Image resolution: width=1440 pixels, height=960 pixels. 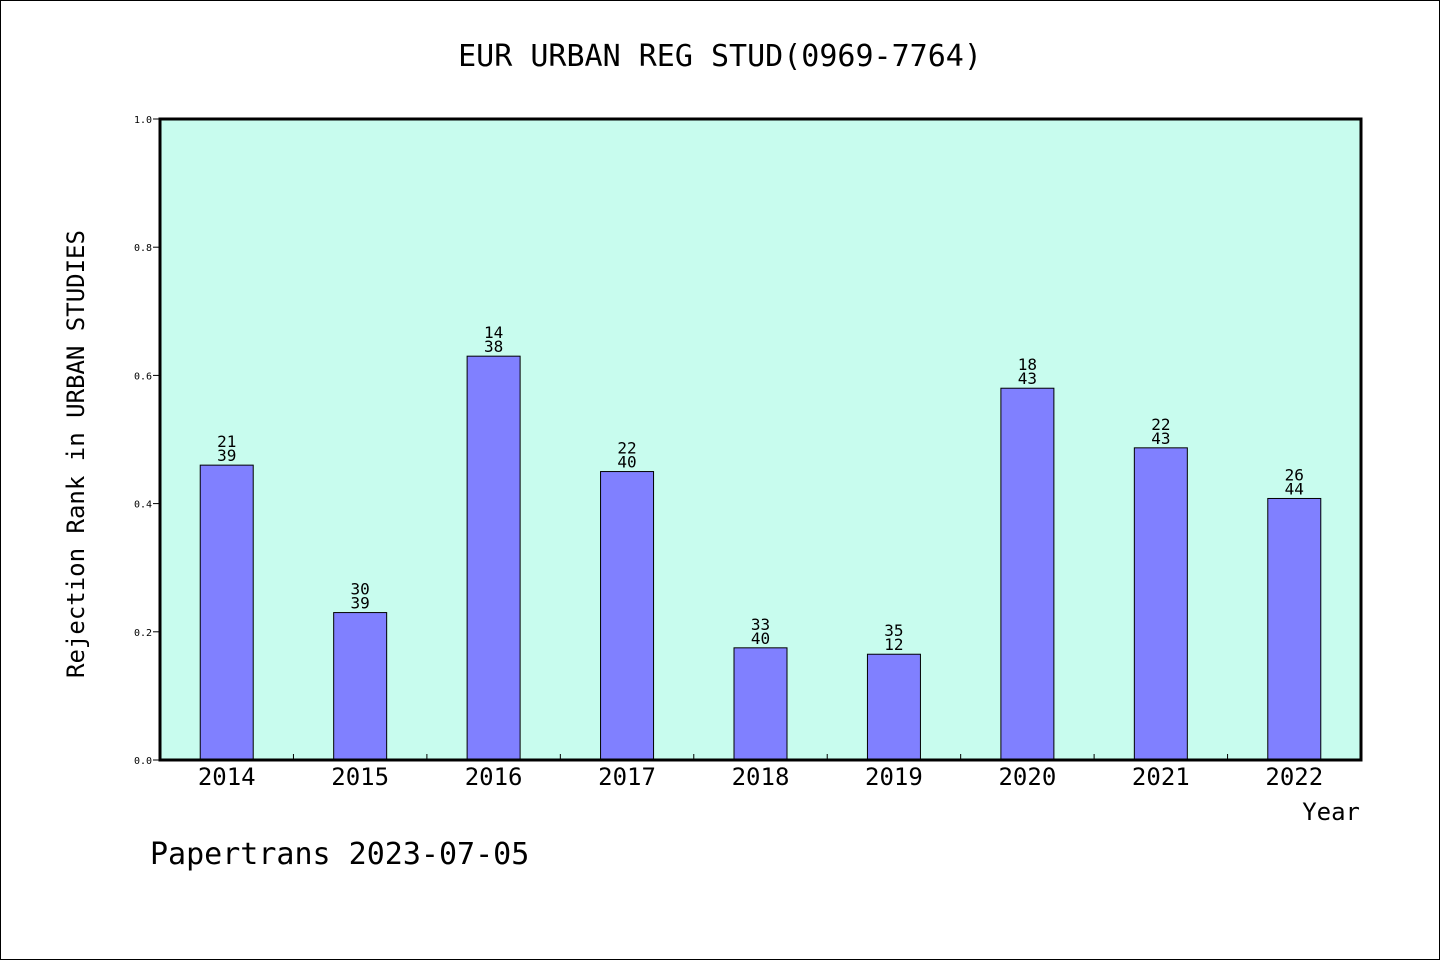 I want to click on bar-label-2014: 21, so click(x=226, y=441).